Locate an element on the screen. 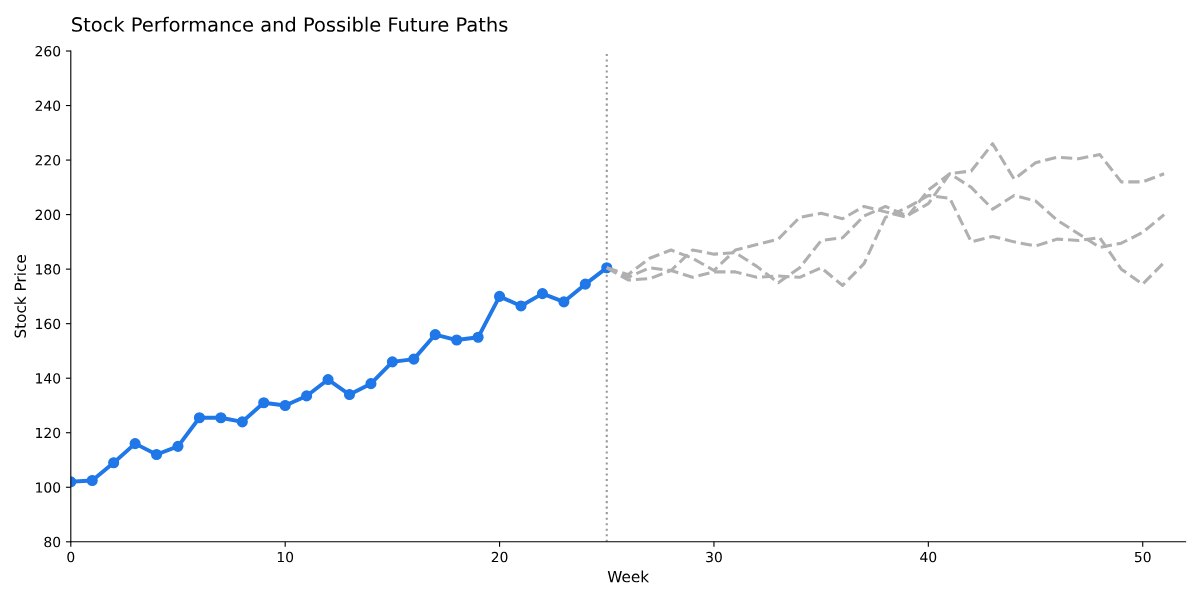 Image resolution: width=1200 pixels, height=600 pixels. y-axis-title: Stock Price is located at coordinates (20, 296).